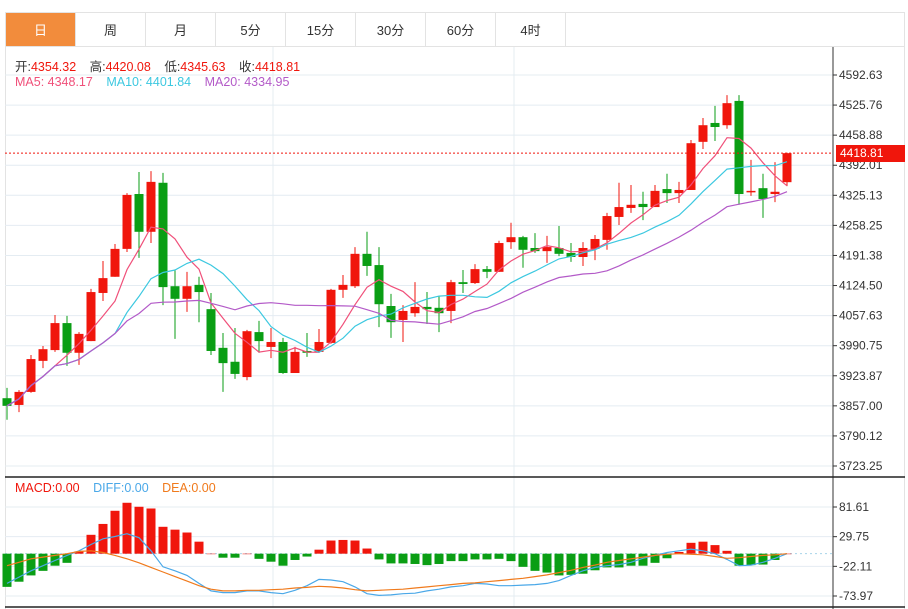 The image size is (908, 609). What do you see at coordinates (189, 488) in the screenshot?
I see `dea-value: DEA:0.00` at bounding box center [189, 488].